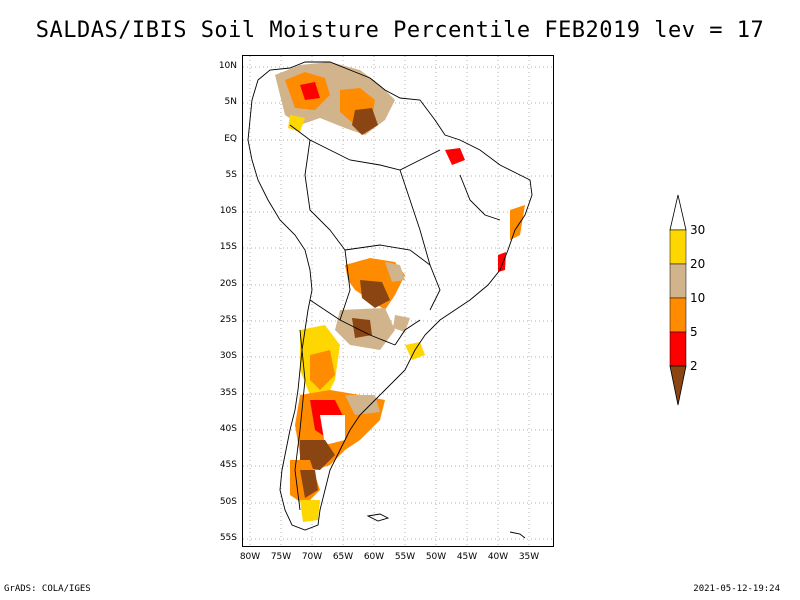 This screenshot has height=600, width=800. What do you see at coordinates (529, 557) in the screenshot?
I see `lon-label: 35W` at bounding box center [529, 557].